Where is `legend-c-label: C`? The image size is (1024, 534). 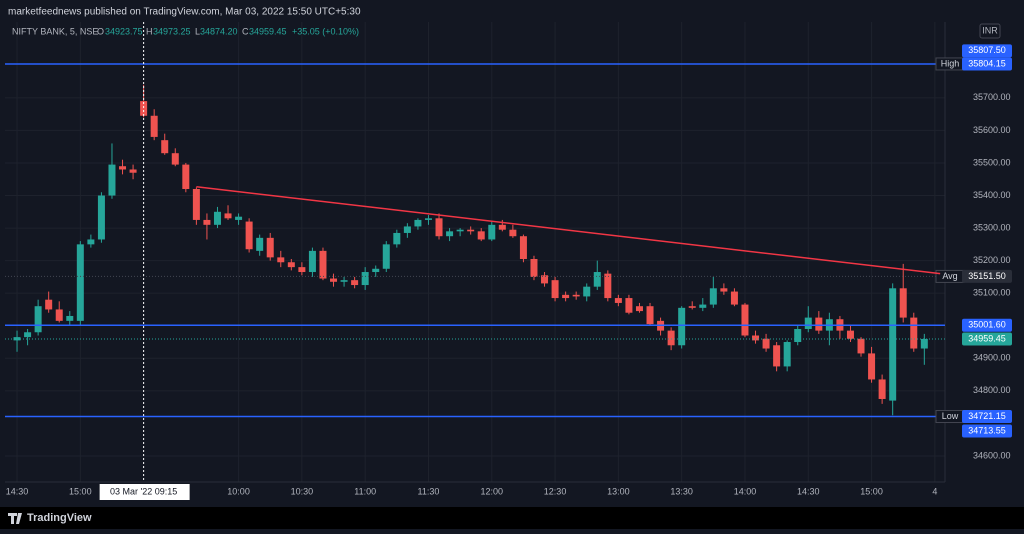 legend-c-label: C is located at coordinates (245, 31).